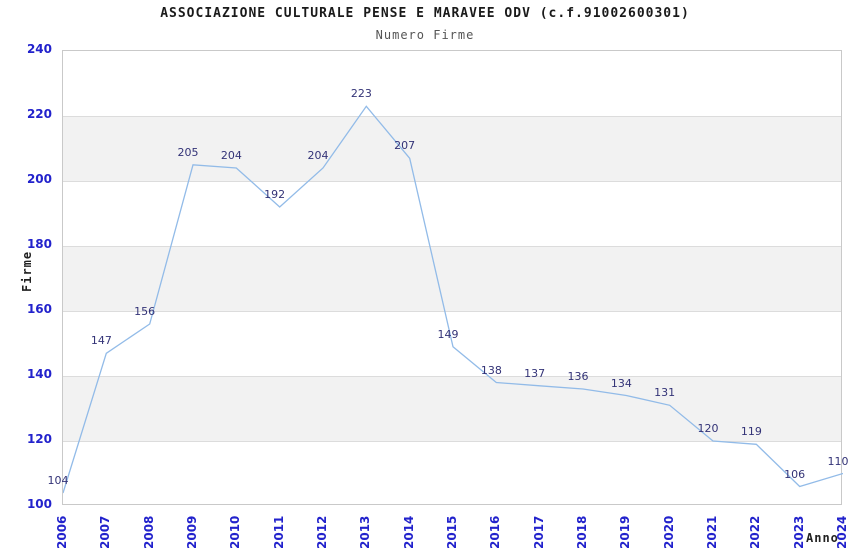 This screenshot has width=850, height=550. What do you see at coordinates (795, 474) in the screenshot?
I see `data-point-label: 106` at bounding box center [795, 474].